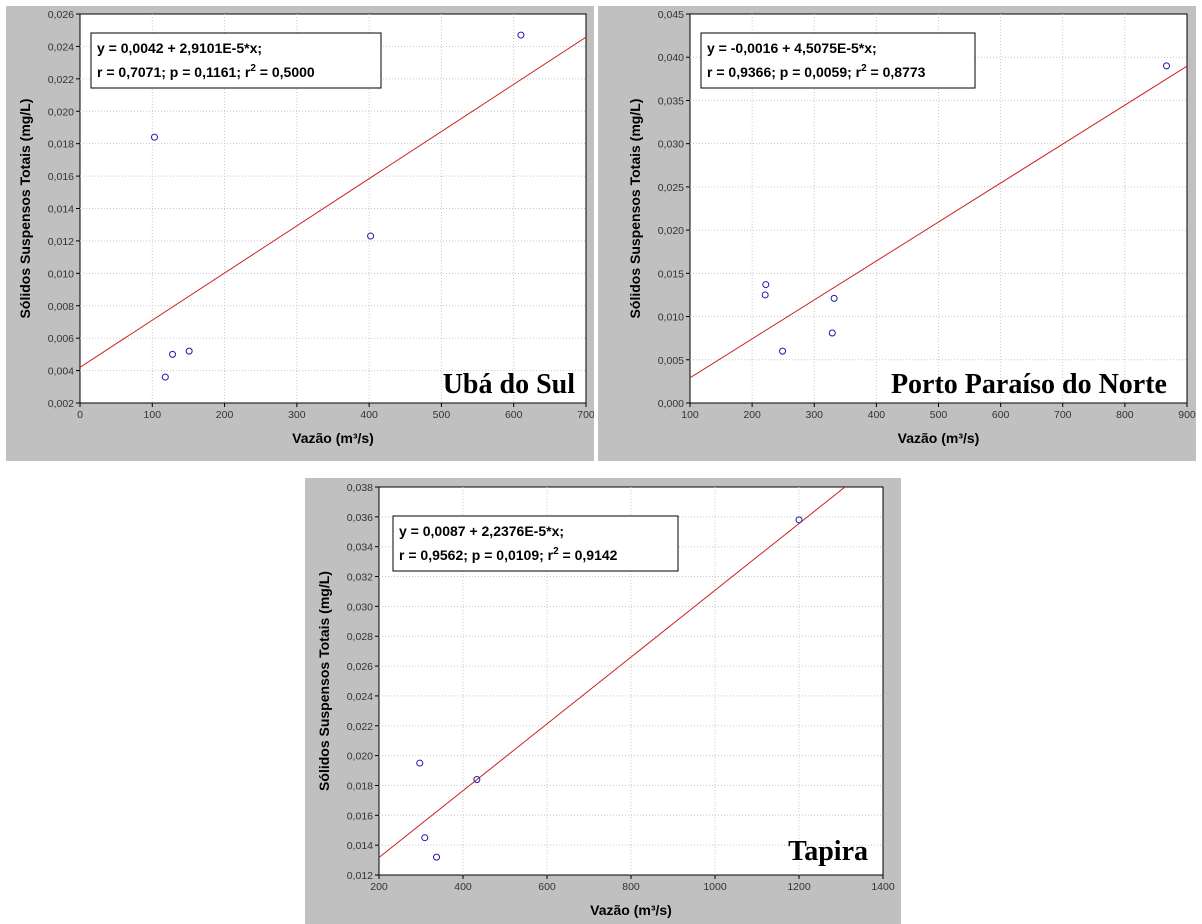 This screenshot has height=924, width=1202. I want to click on y-tick-label: 0,025, so click(671, 188).